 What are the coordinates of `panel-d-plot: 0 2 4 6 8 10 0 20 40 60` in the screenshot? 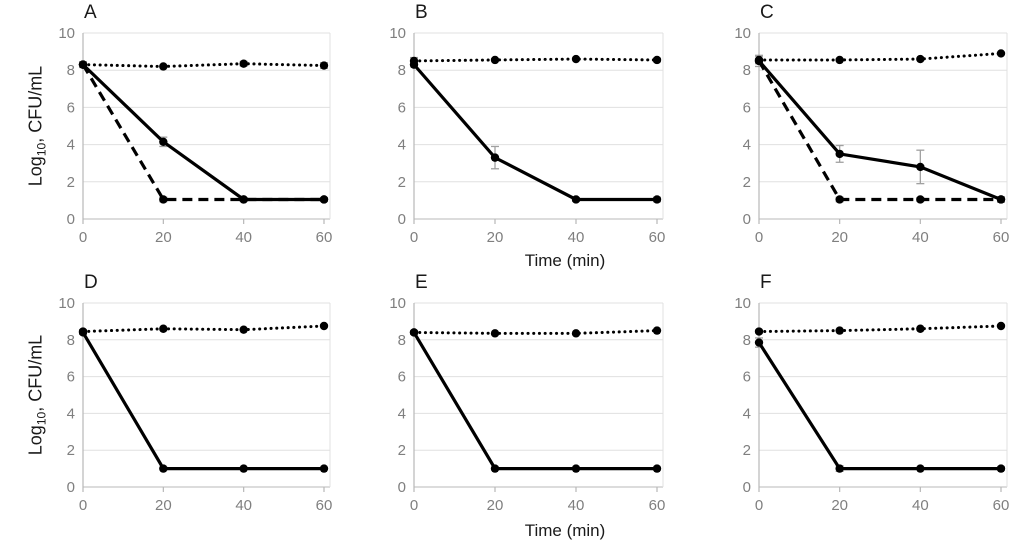 It's located at (195, 404).